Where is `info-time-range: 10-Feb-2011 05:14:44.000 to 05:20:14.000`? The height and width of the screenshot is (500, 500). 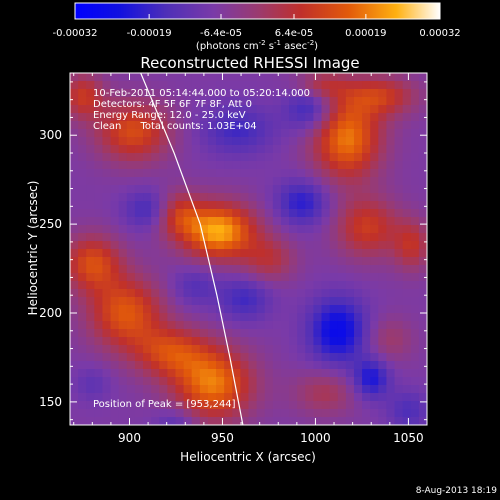
info-time-range: 10-Feb-2011 05:14:44.000 to 05:20:14.000 is located at coordinates (201, 93).